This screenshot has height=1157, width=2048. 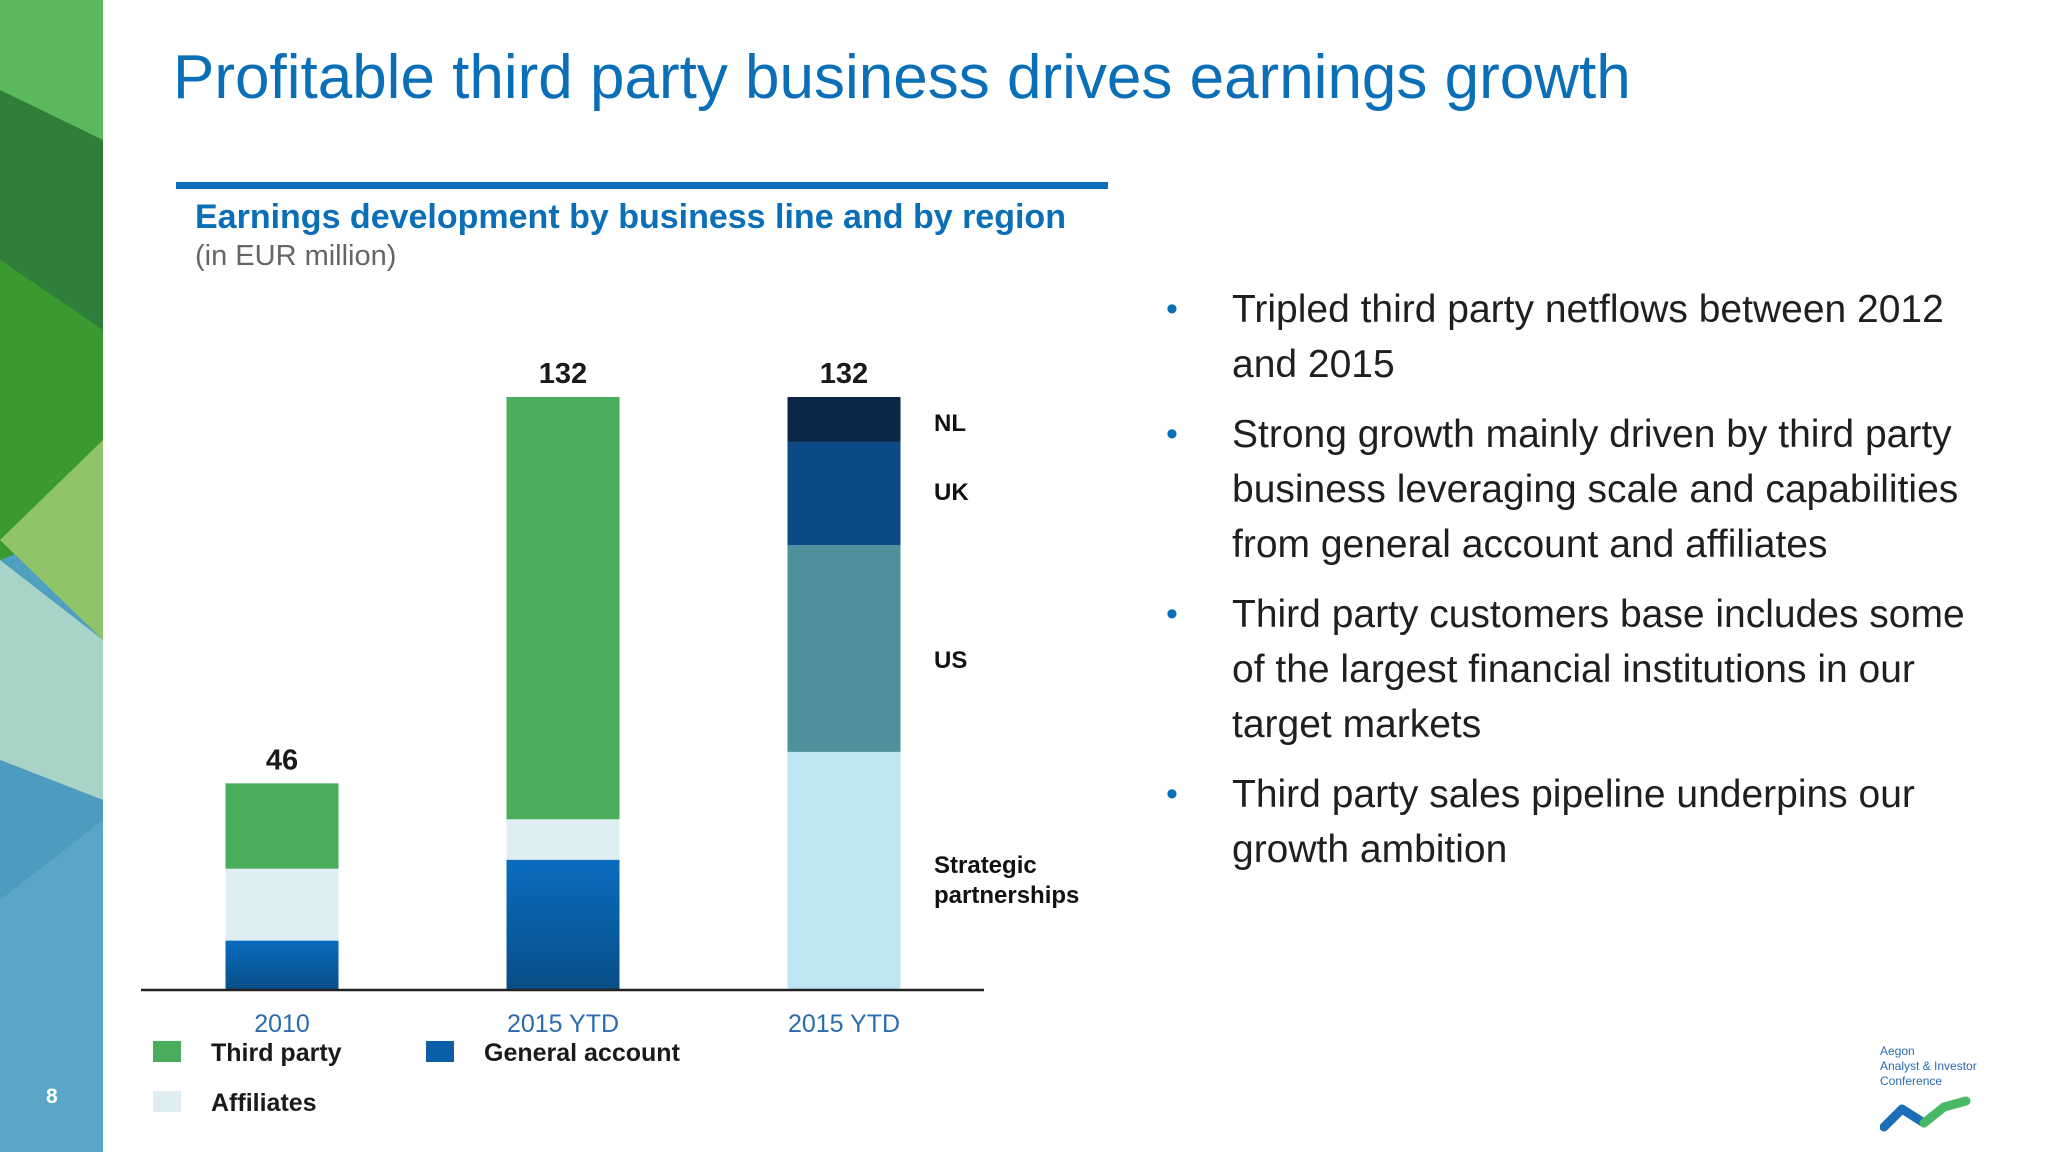 I want to click on logo-text: Aegon Analyst & Investor Conference, so click(x=1928, y=1066).